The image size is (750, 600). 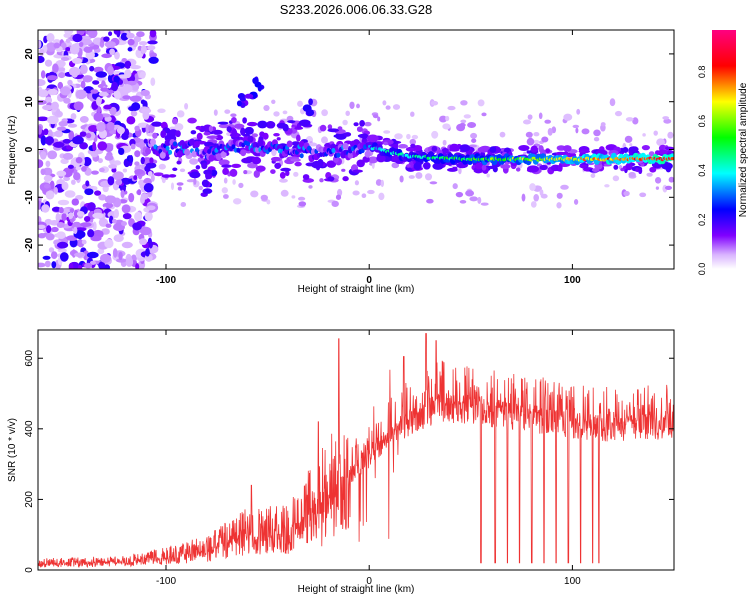 I want to click on colorbar-ticks: 0.0 0.2 0.4 0.6 0.8, so click(x=702, y=171).